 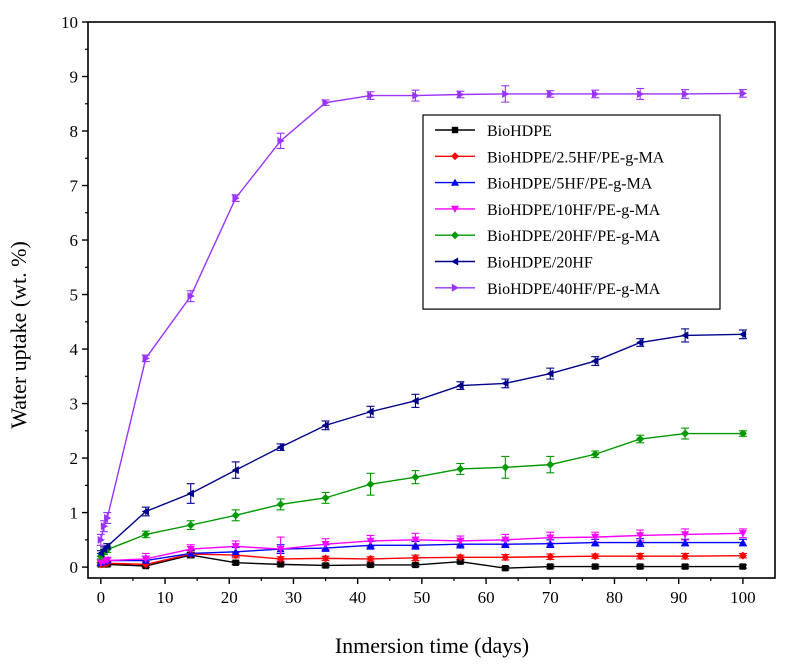 What do you see at coordinates (421, 597) in the screenshot?
I see `x-tick-label: 50` at bounding box center [421, 597].